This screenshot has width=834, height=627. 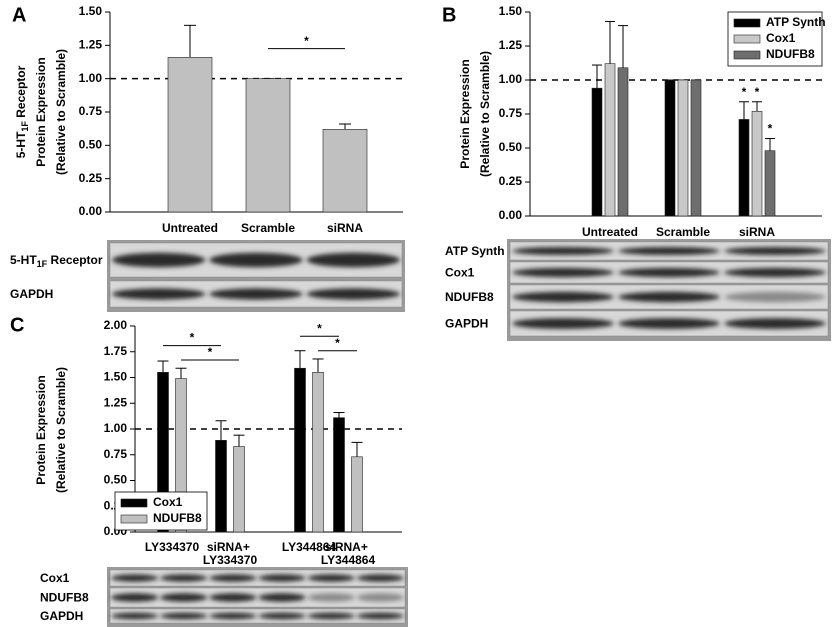 What do you see at coordinates (25, 126) in the screenshot?
I see `y-axis-label-sub: 1F` at bounding box center [25, 126].